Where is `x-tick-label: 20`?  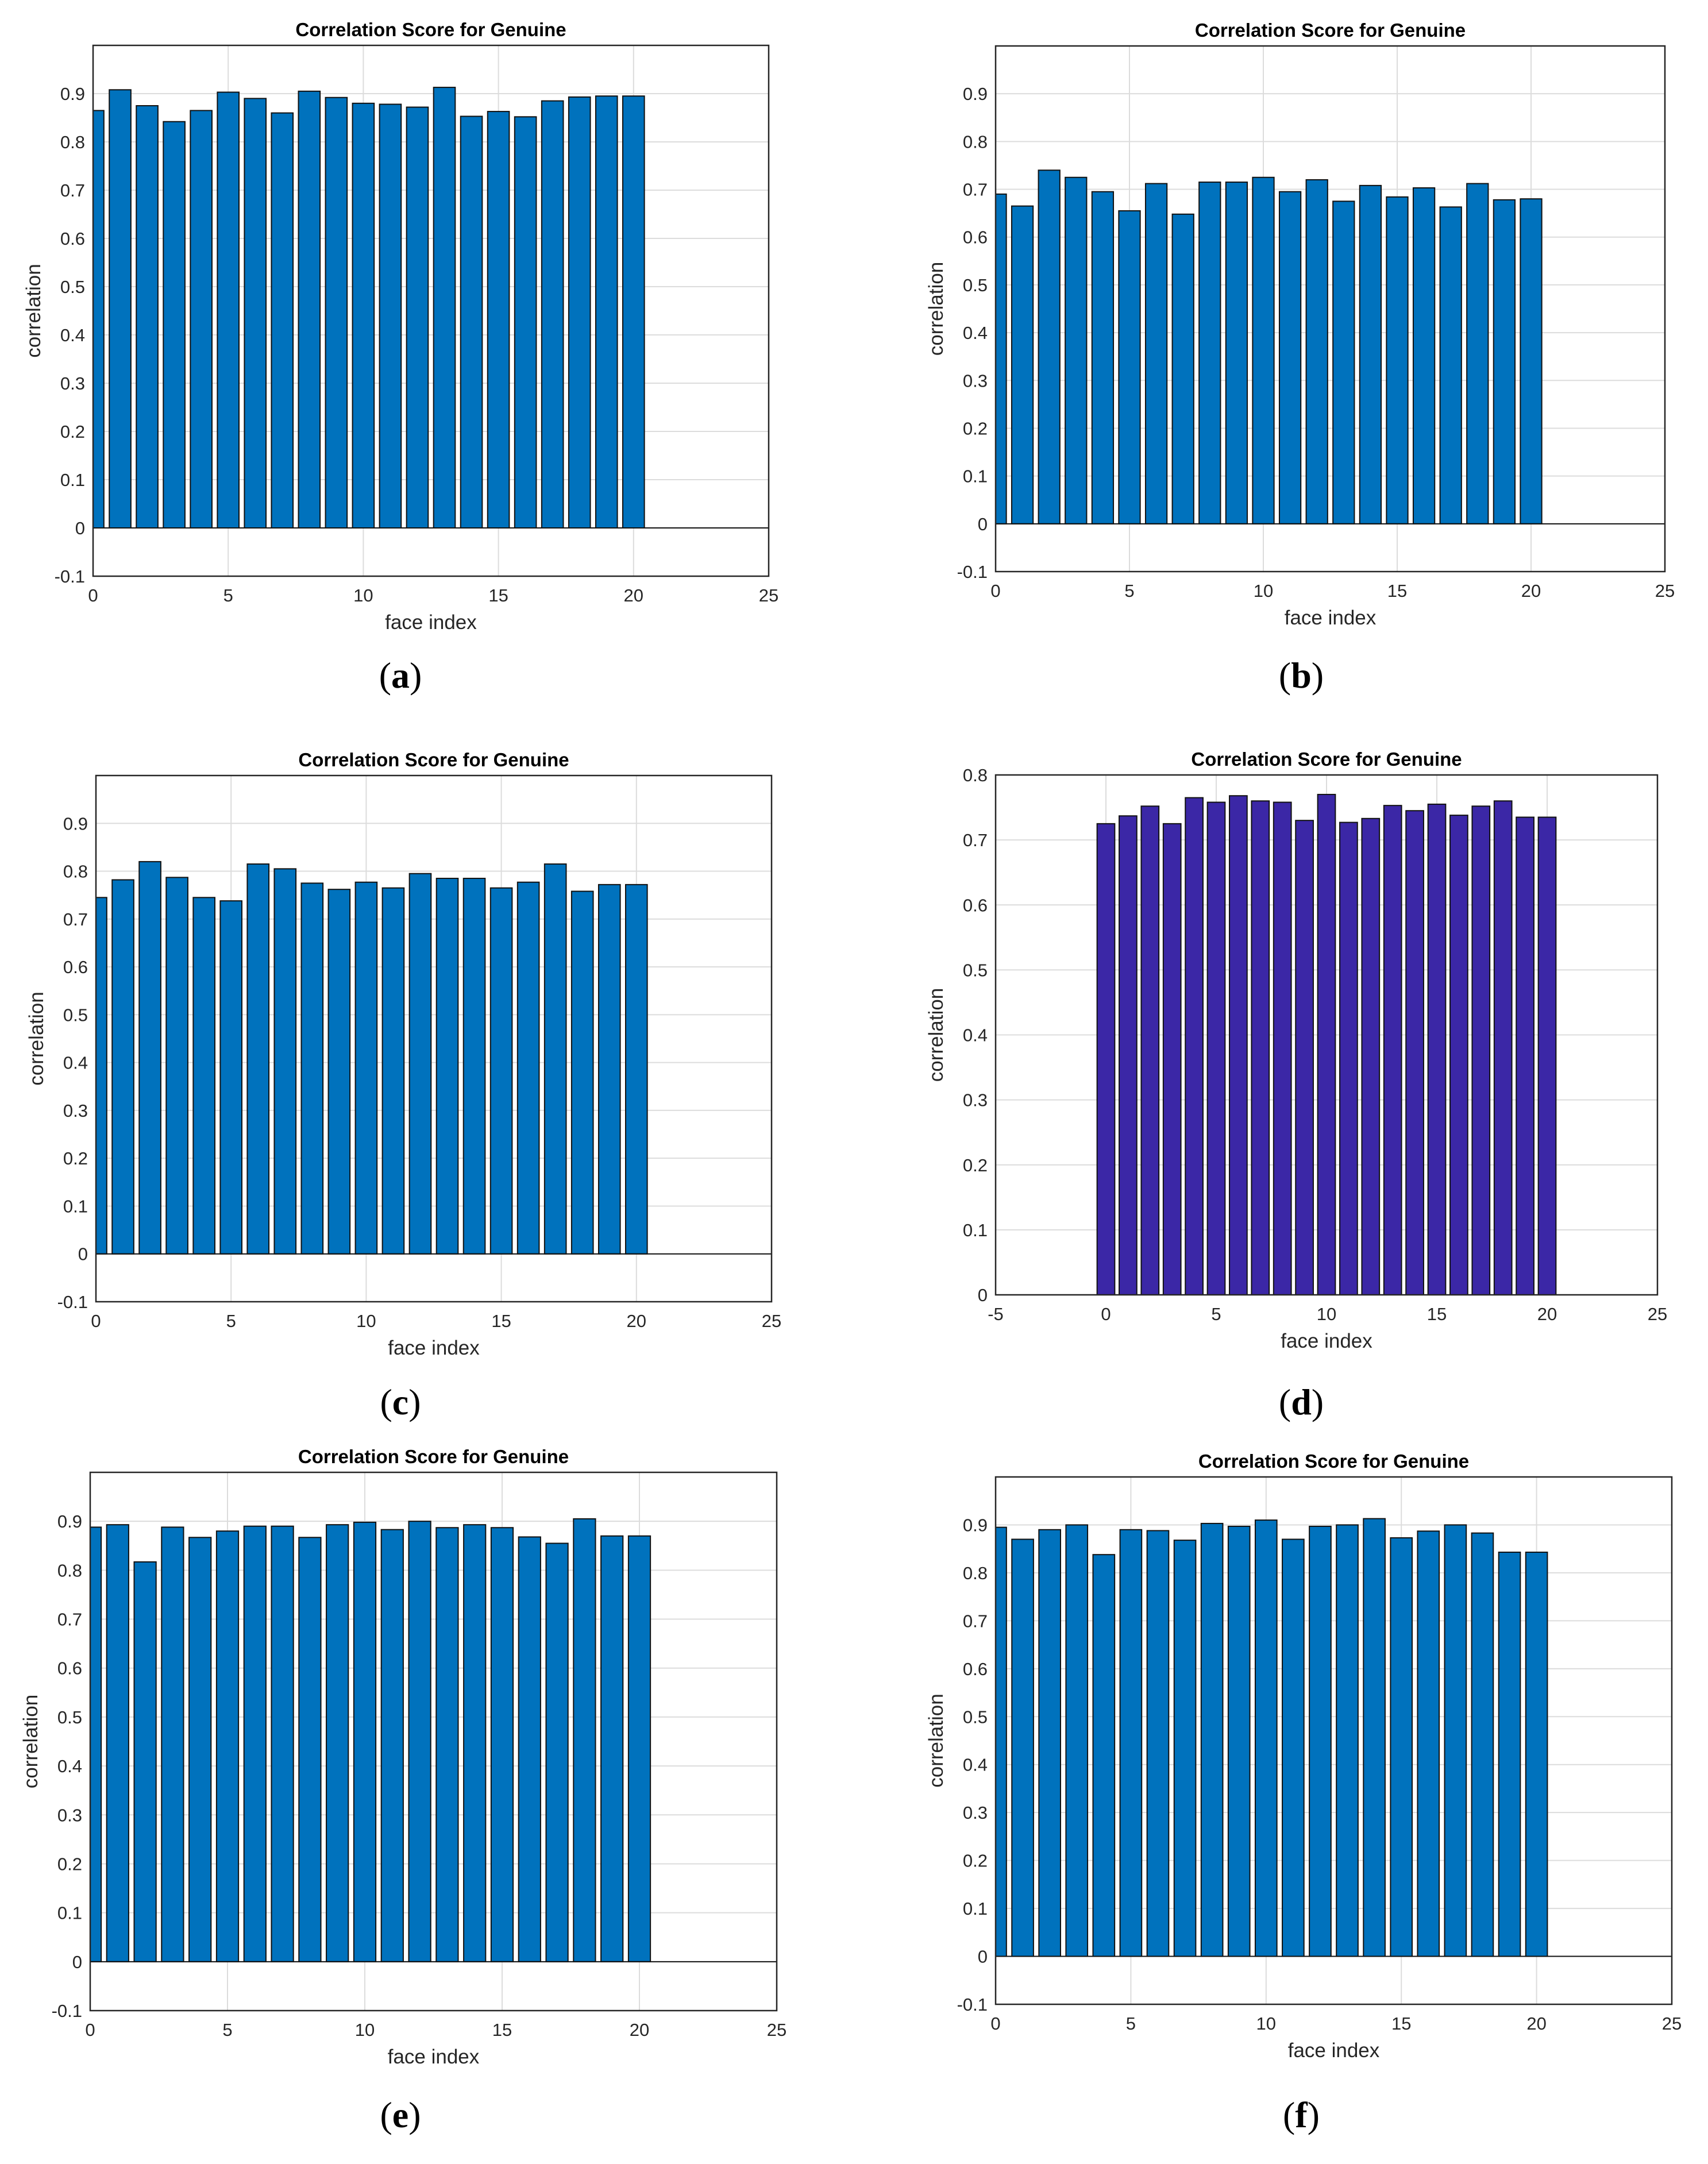 x-tick-label: 20 is located at coordinates (636, 1321).